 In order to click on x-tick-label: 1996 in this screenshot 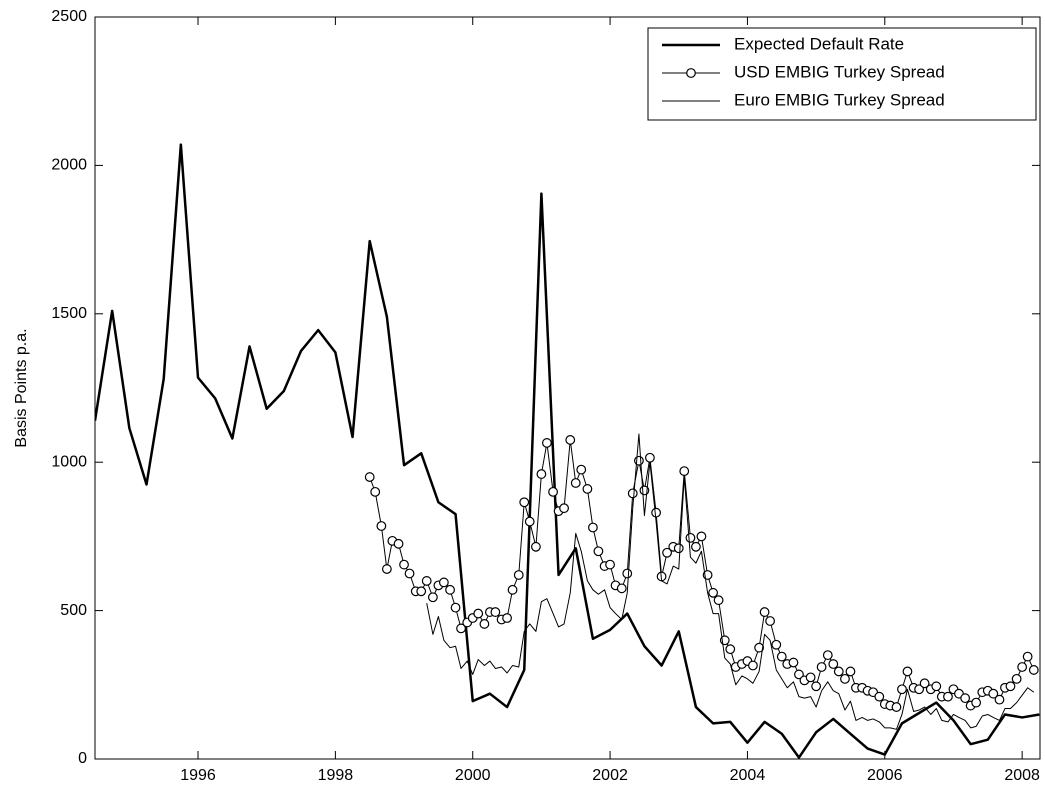, I will do `click(198, 775)`.